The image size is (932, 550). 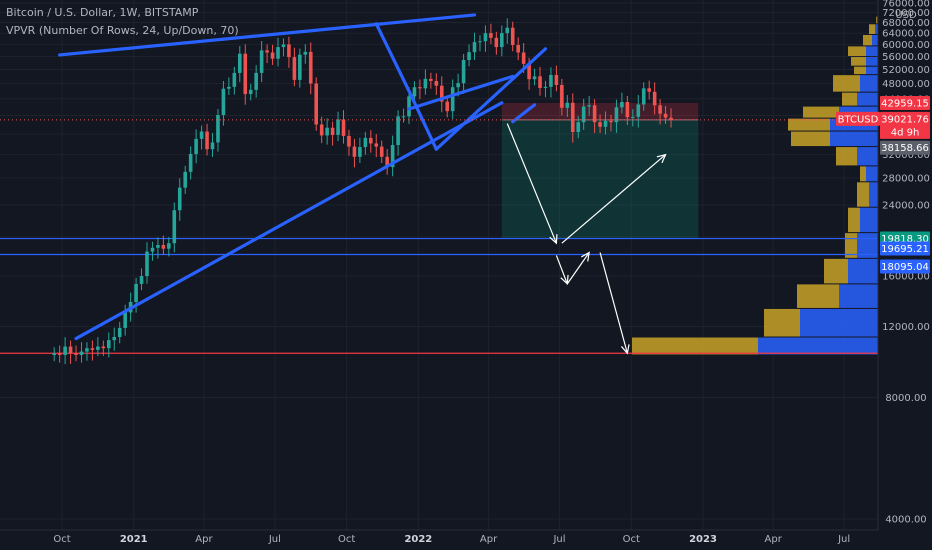 What do you see at coordinates (906, 277) in the screenshot?
I see `price-tick-label: 16000.00` at bounding box center [906, 277].